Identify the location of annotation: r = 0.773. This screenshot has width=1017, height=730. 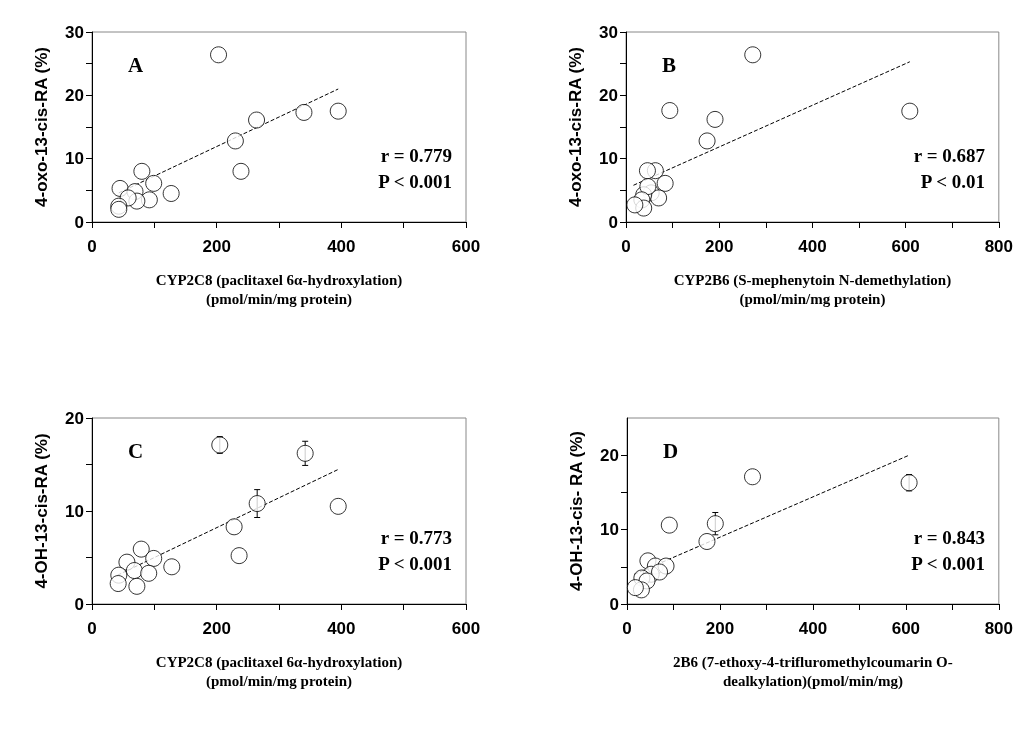
(416, 537).